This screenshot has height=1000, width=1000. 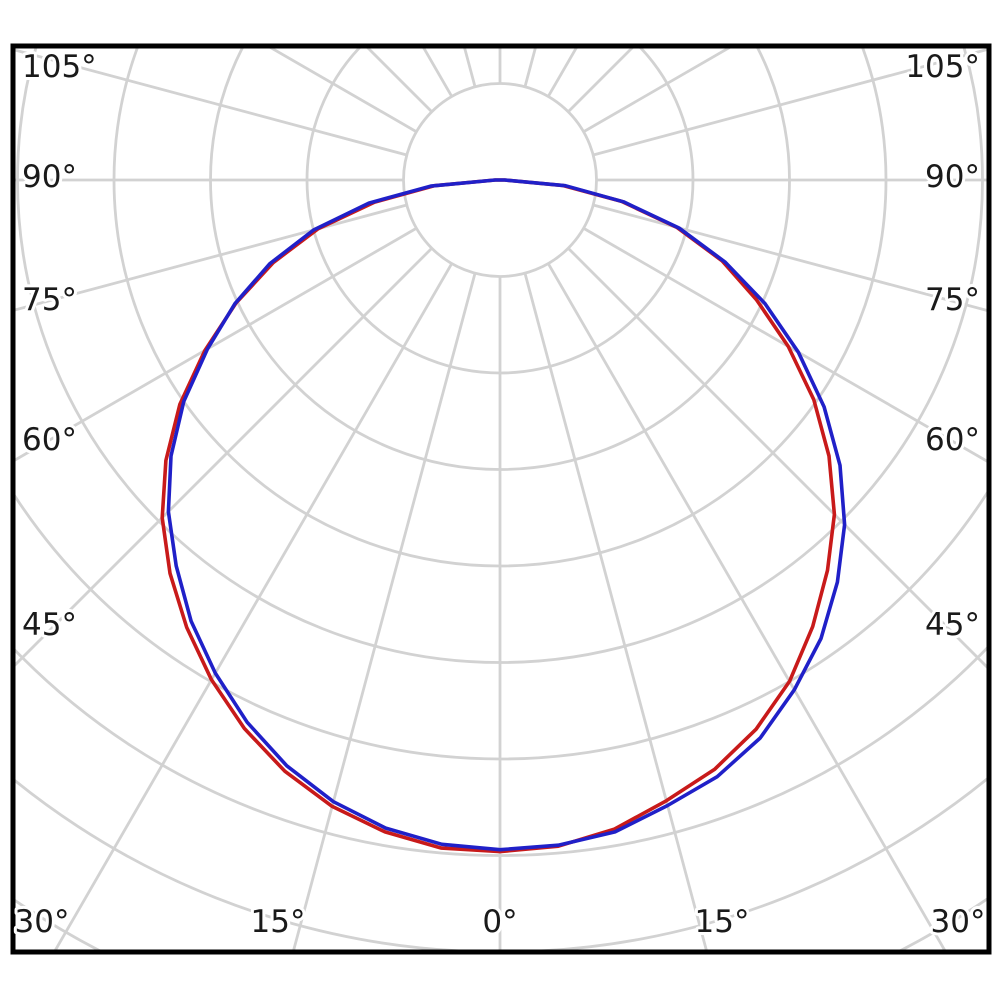 What do you see at coordinates (49, 440) in the screenshot?
I see `angle-label-left-60: 60°` at bounding box center [49, 440].